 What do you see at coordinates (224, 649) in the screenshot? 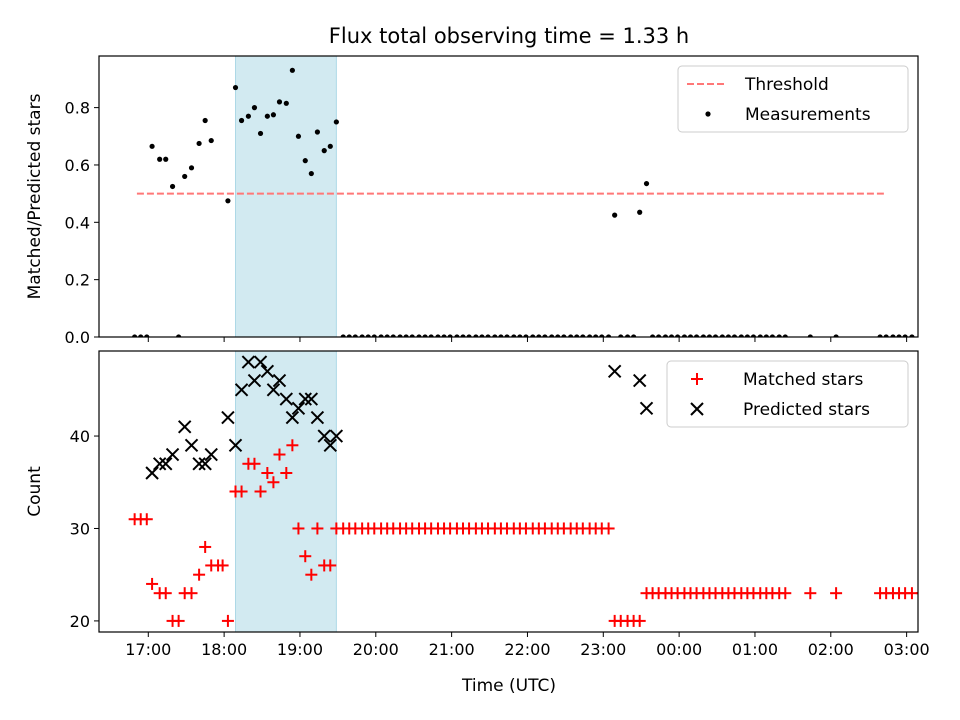
I see `x-tick-label: 18:00` at bounding box center [224, 649].